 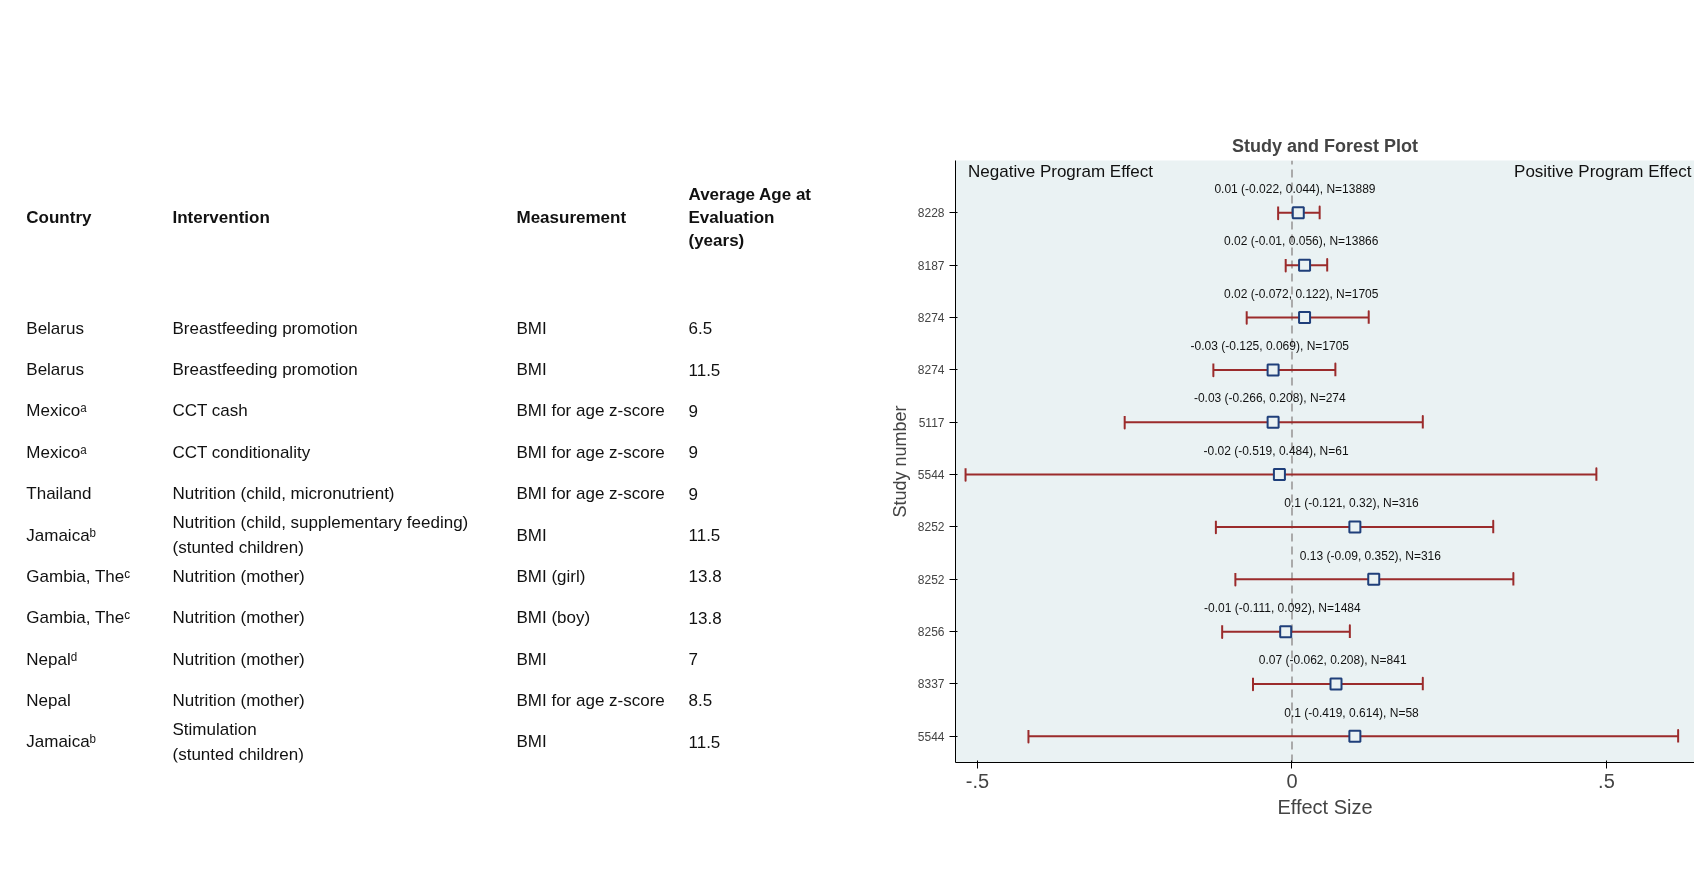 What do you see at coordinates (700, 329) in the screenshot?
I see `text: 6.5` at bounding box center [700, 329].